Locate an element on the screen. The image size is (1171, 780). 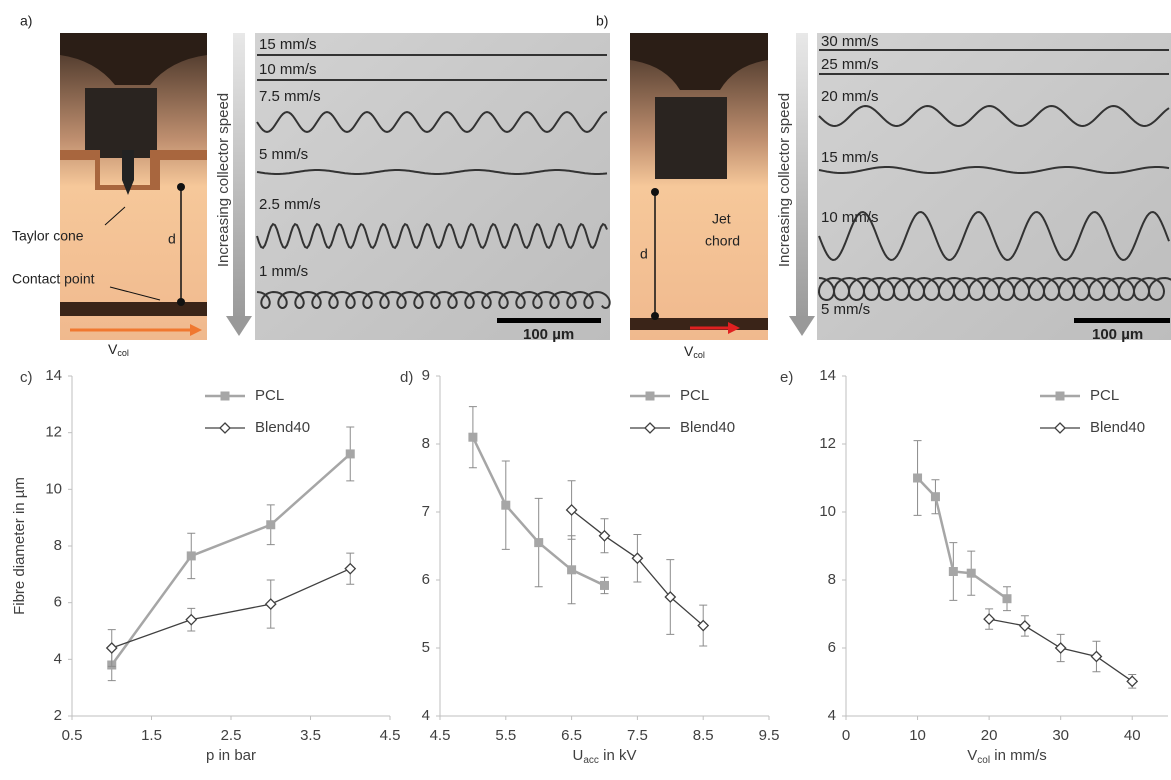
micrograph is located at coordinates (432, 186).